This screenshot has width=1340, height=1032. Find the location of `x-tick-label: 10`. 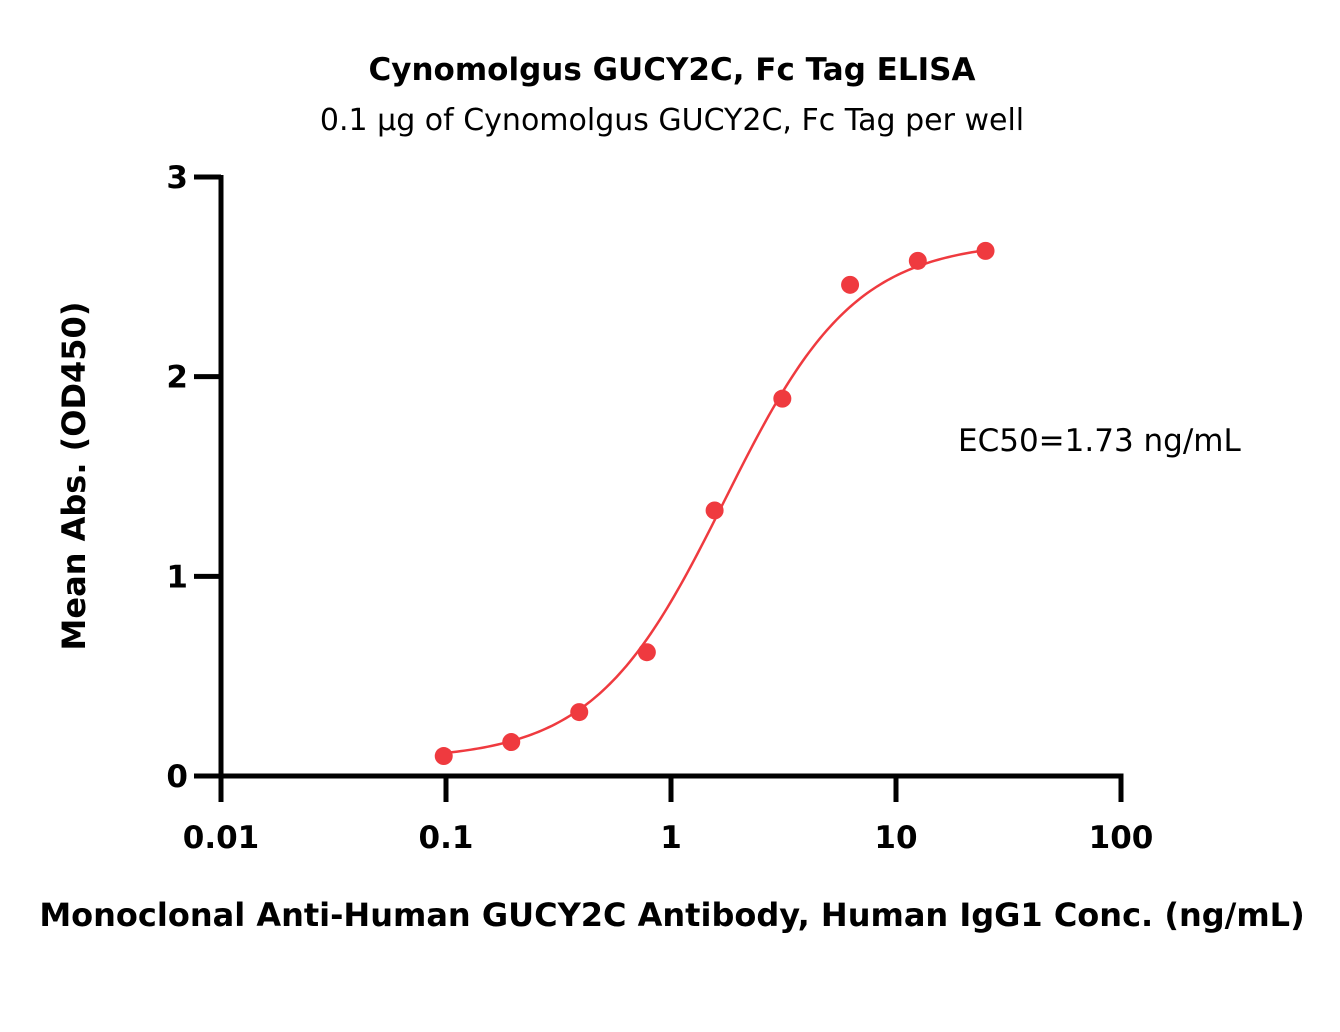

x-tick-label: 10 is located at coordinates (895, 838).